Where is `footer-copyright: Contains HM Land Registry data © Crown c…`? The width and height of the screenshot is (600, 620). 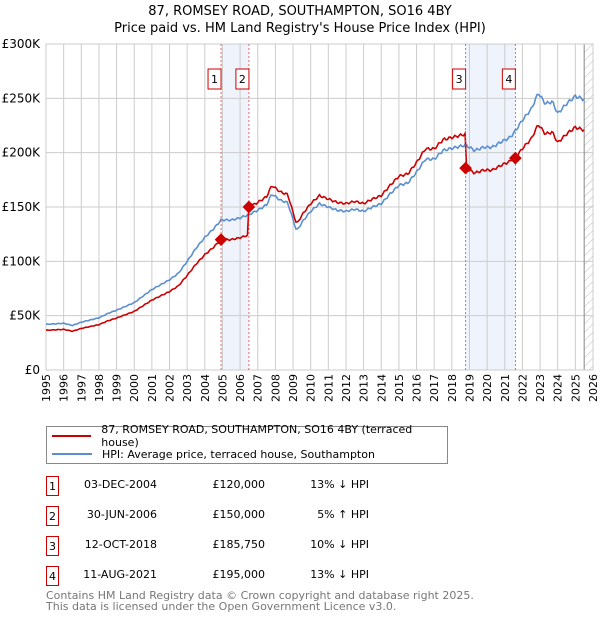
footer-copyright: Contains HM Land Registry data © Crown c… is located at coordinates (260, 595).